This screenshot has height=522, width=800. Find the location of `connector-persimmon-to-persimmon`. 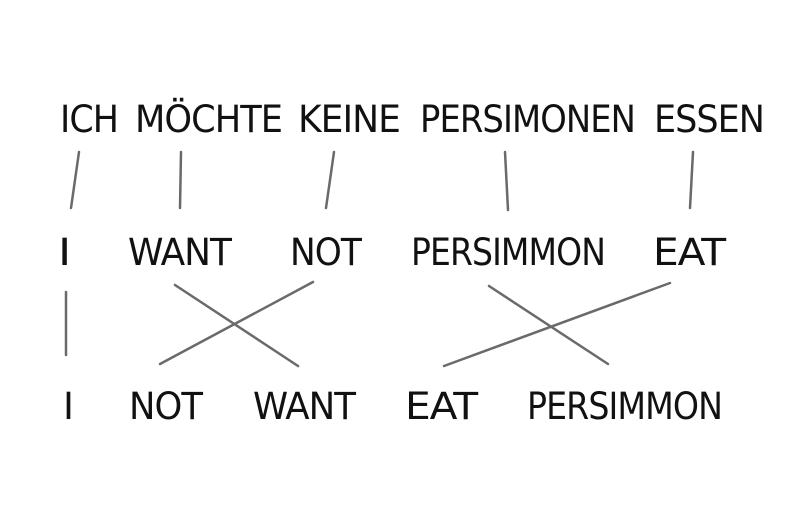

connector-persimmon-to-persimmon is located at coordinates (548, 325).